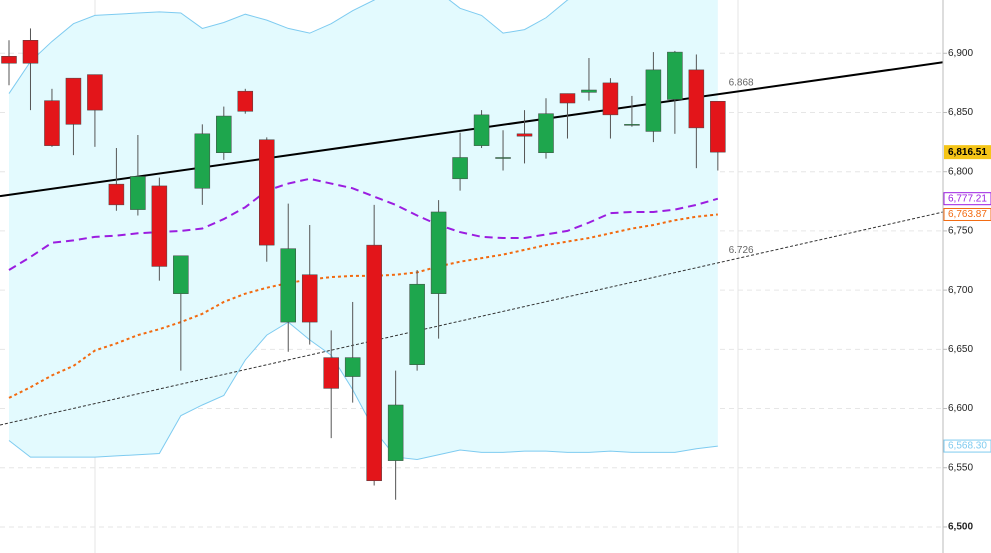  Describe the element at coordinates (960, 408) in the screenshot. I see `y-tick-label: 6,600` at that location.